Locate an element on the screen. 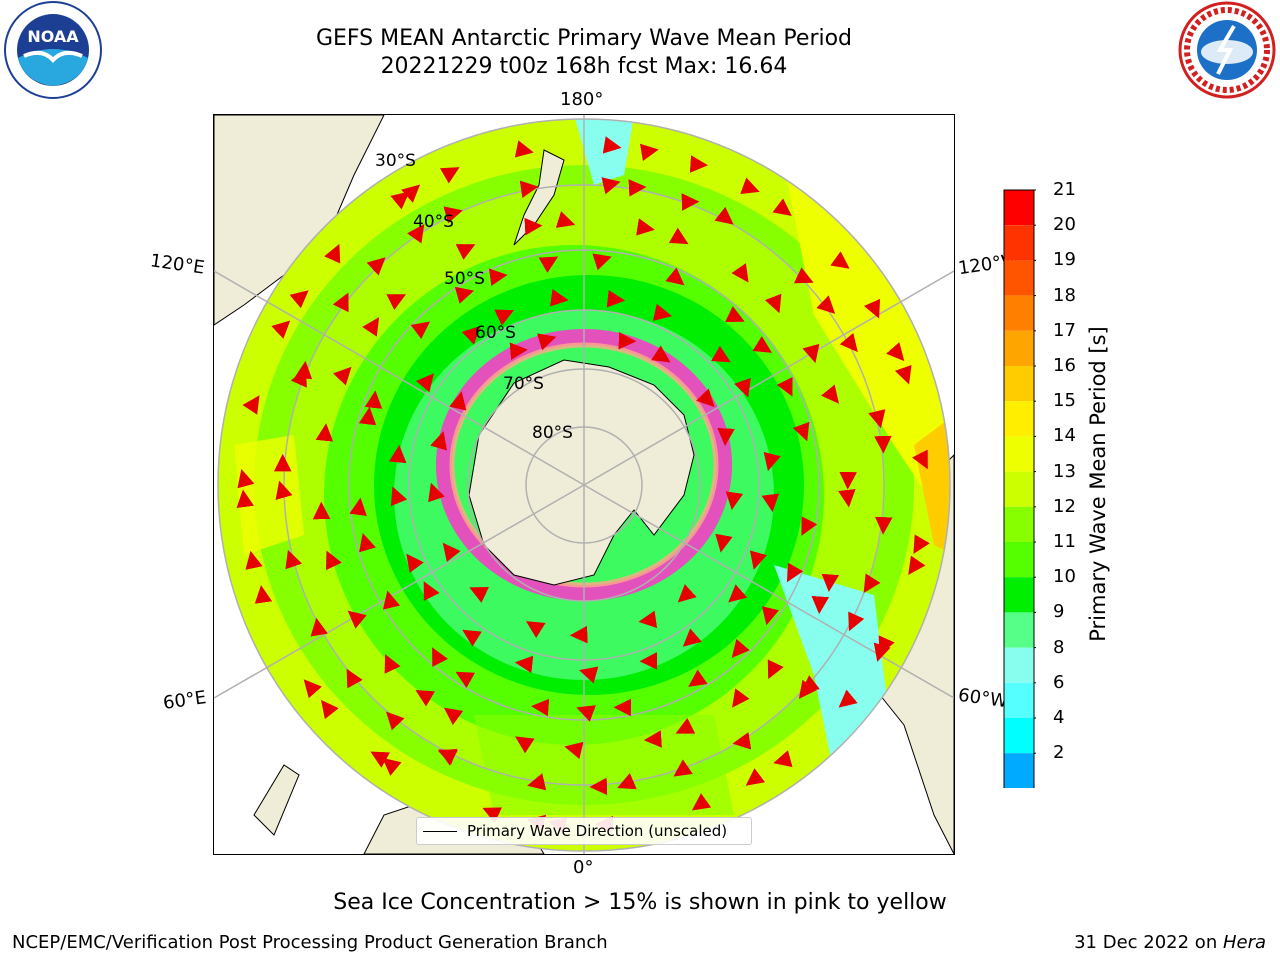 This screenshot has height=960, width=1280. colorbar-tick-label: 8 is located at coordinates (1059, 647).